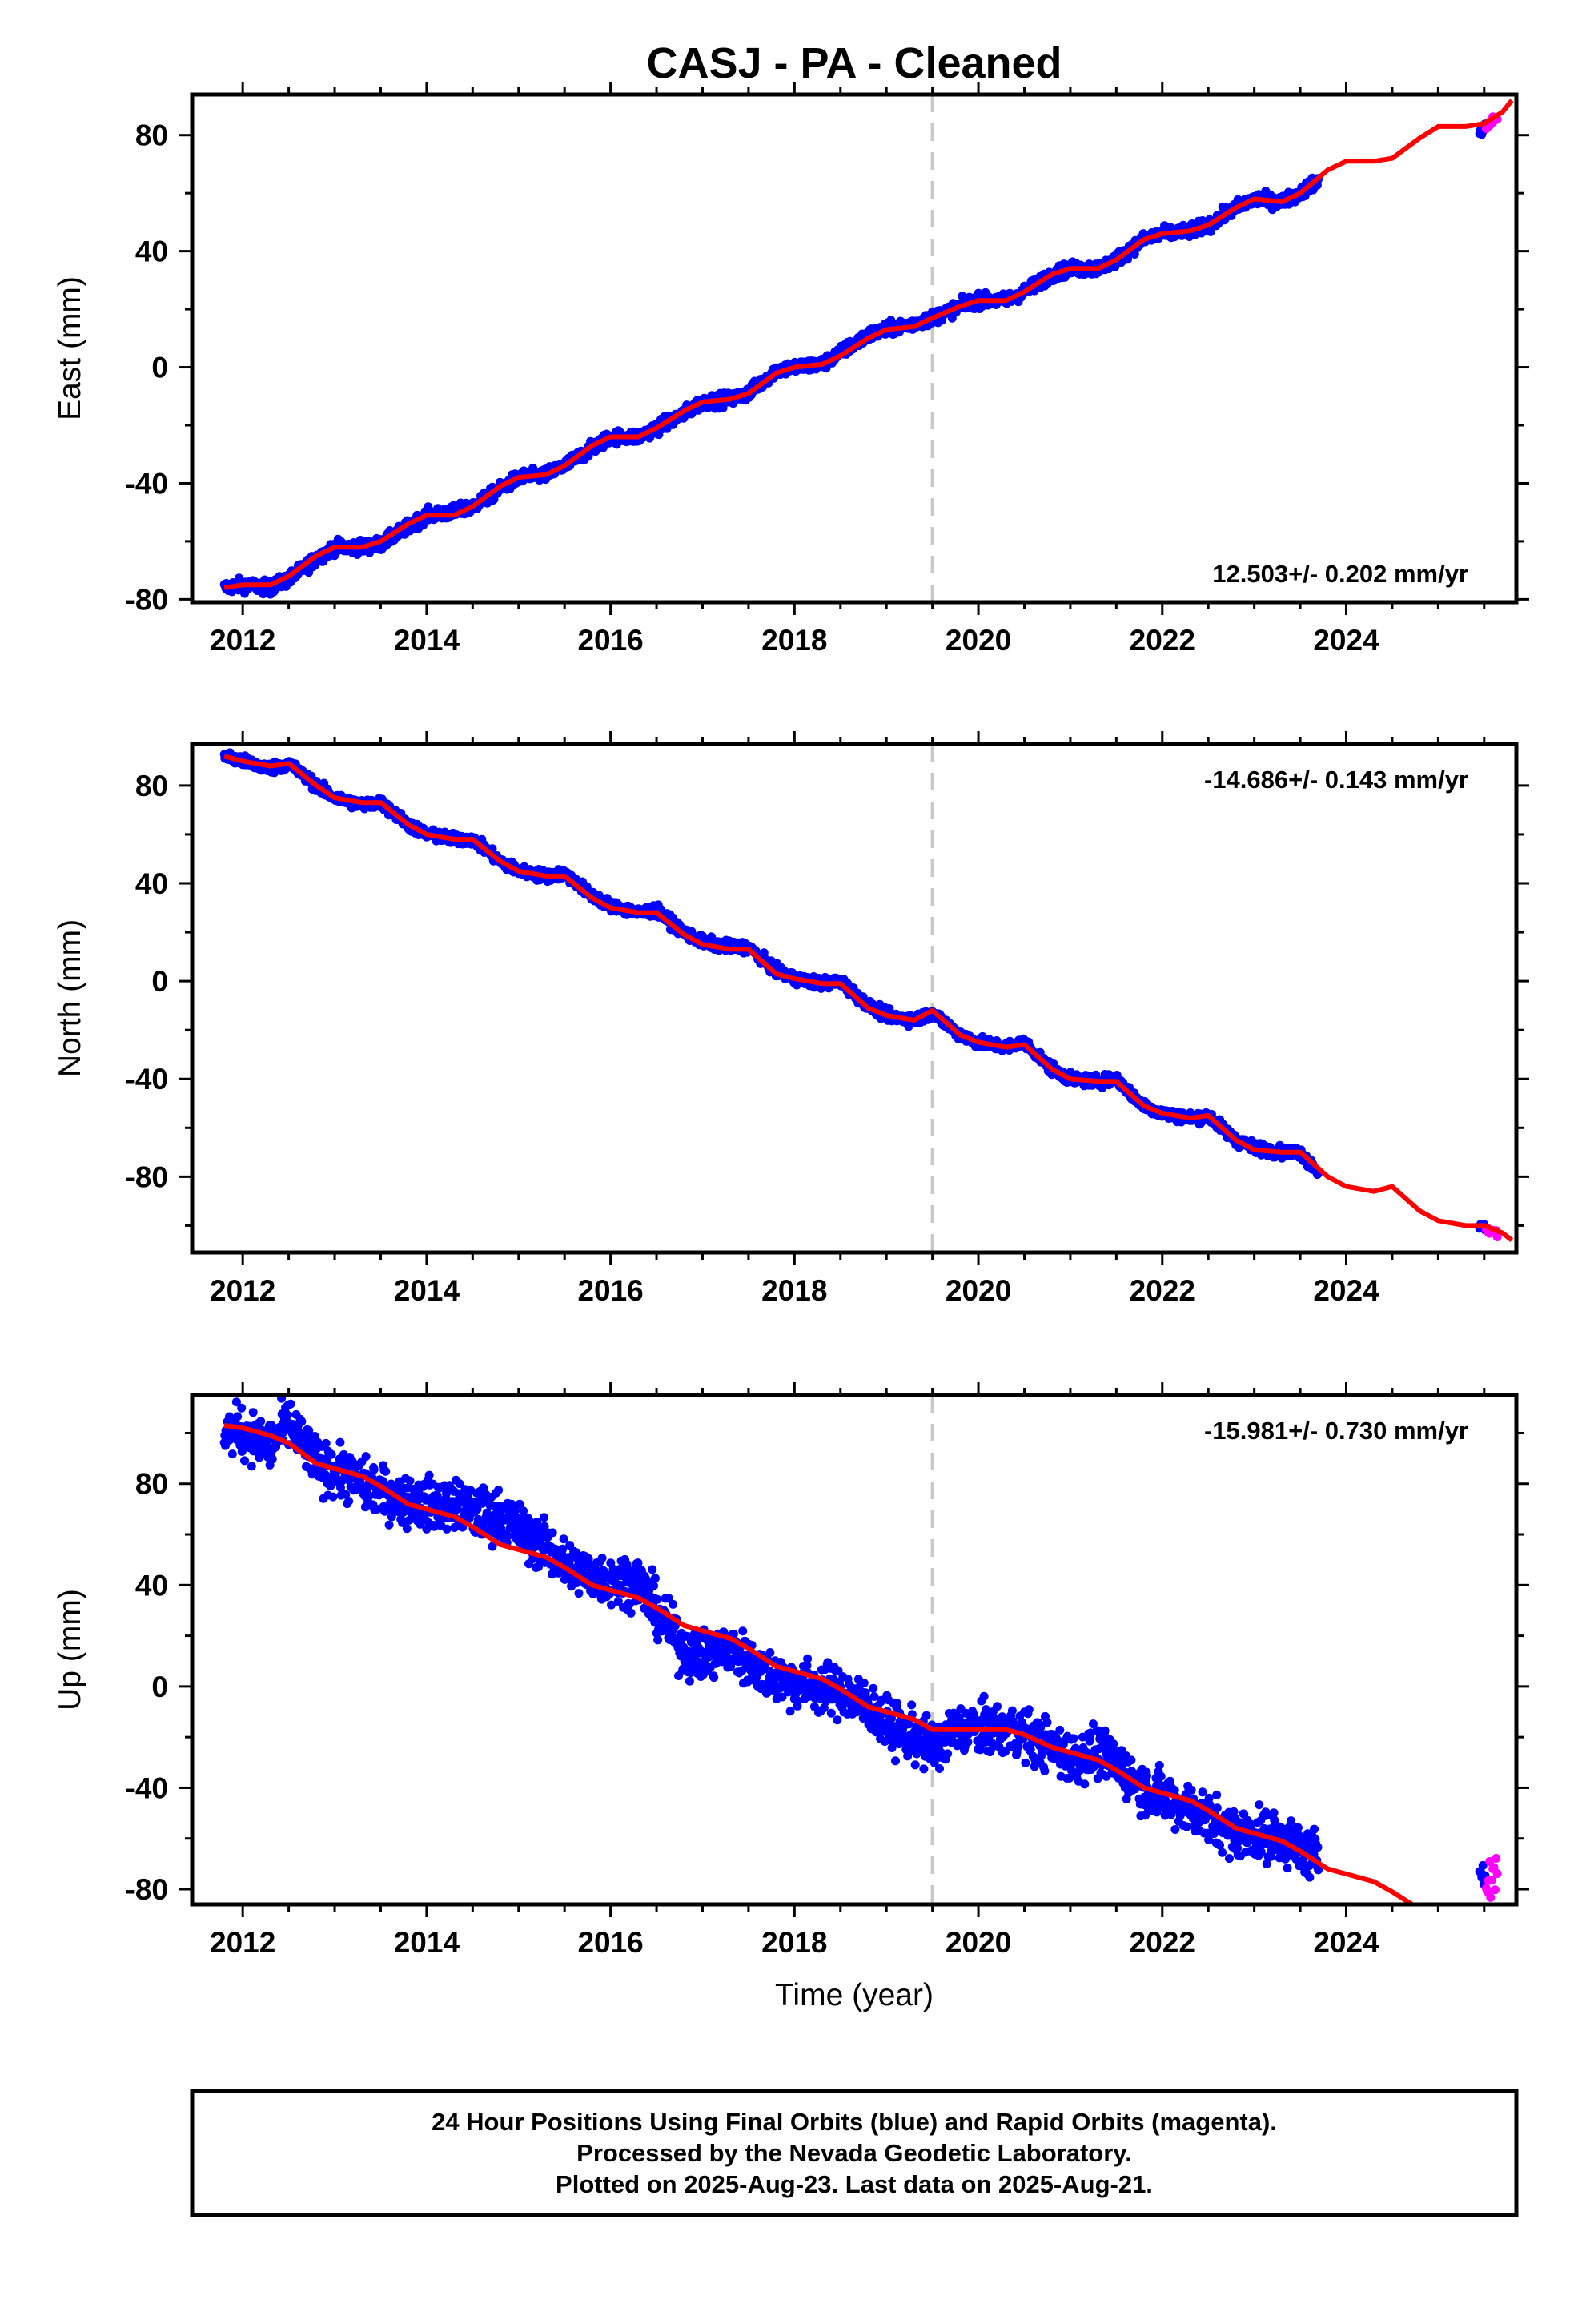  Describe the element at coordinates (854, 63) in the screenshot. I see `figure-title: CASJ - PA - Cleaned` at that location.